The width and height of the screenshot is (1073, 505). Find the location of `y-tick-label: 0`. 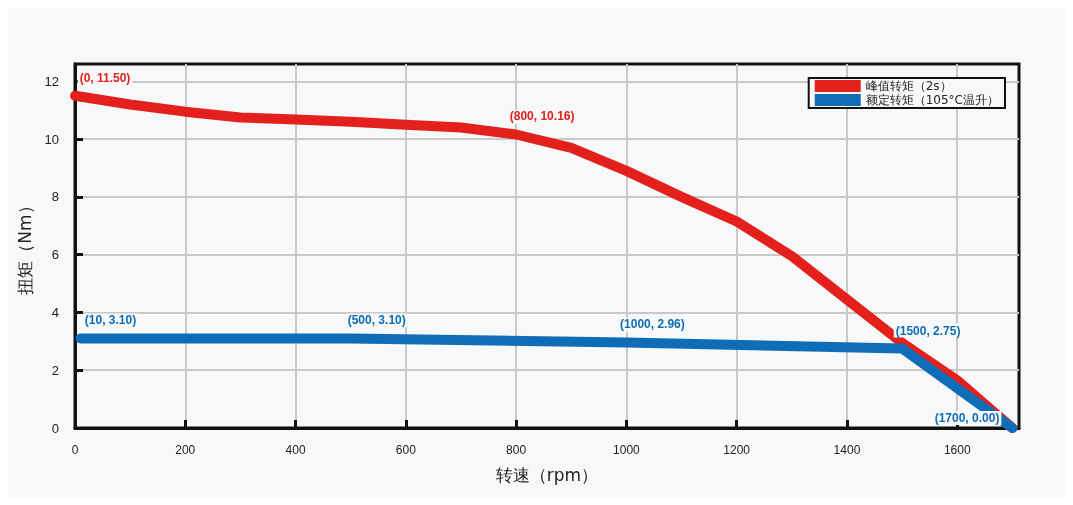

y-tick-label: 0 is located at coordinates (55, 428).